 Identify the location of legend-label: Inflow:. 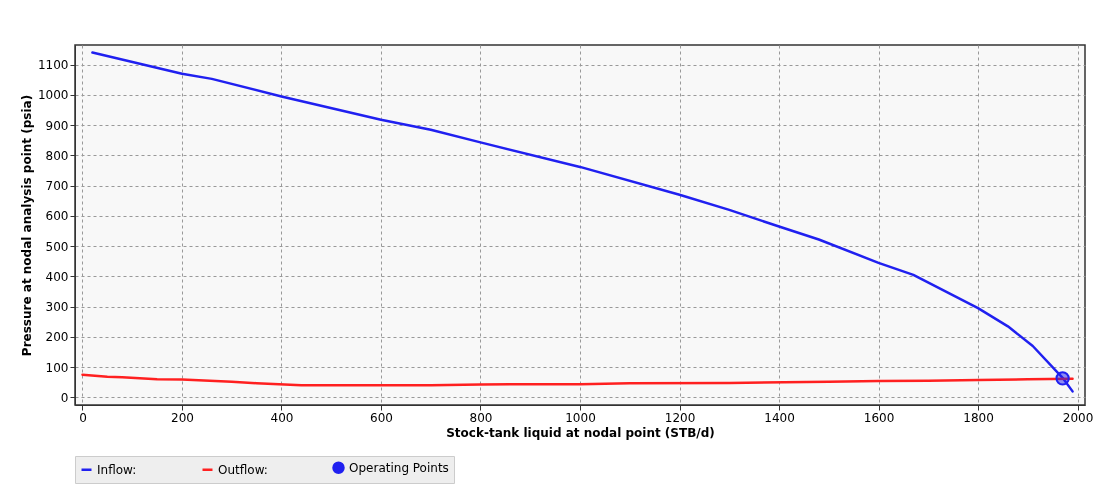
(117, 469).